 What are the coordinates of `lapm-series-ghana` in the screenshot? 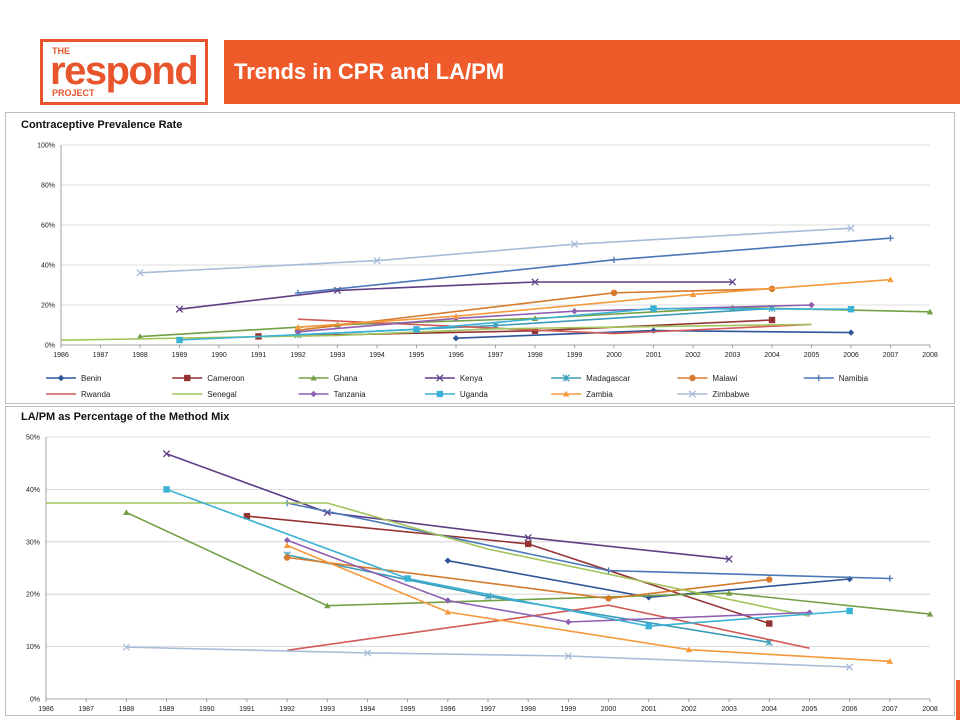 It's located at (528, 563).